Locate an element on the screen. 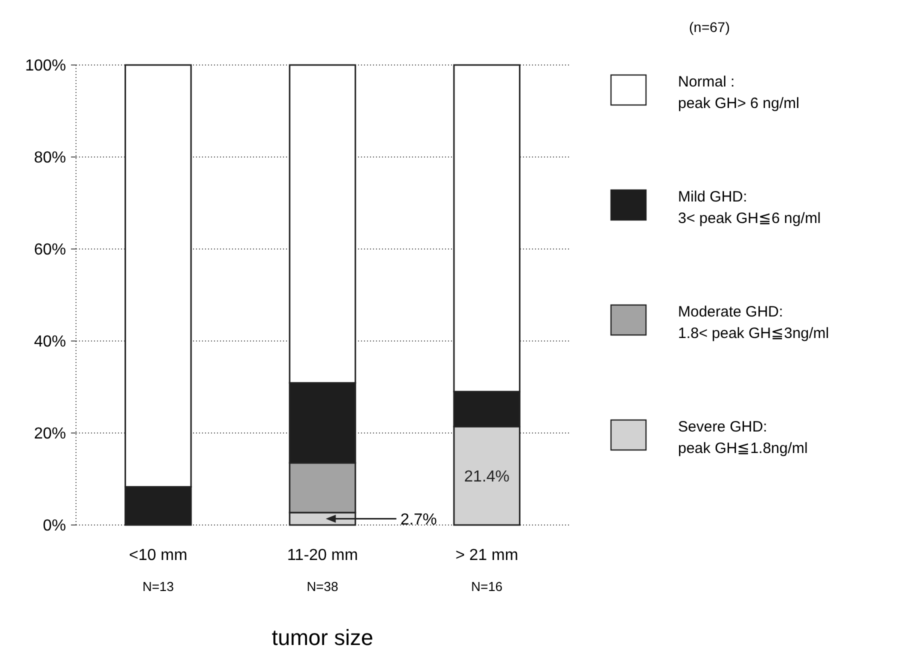 Image resolution: width=912 pixels, height=655 pixels. x-axis-title: tumor size is located at coordinates (323, 637).